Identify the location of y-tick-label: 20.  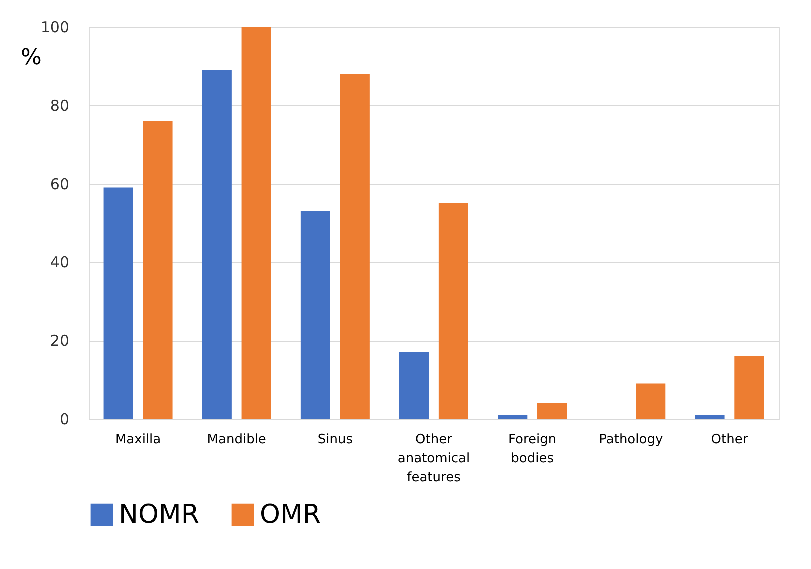
(60, 341).